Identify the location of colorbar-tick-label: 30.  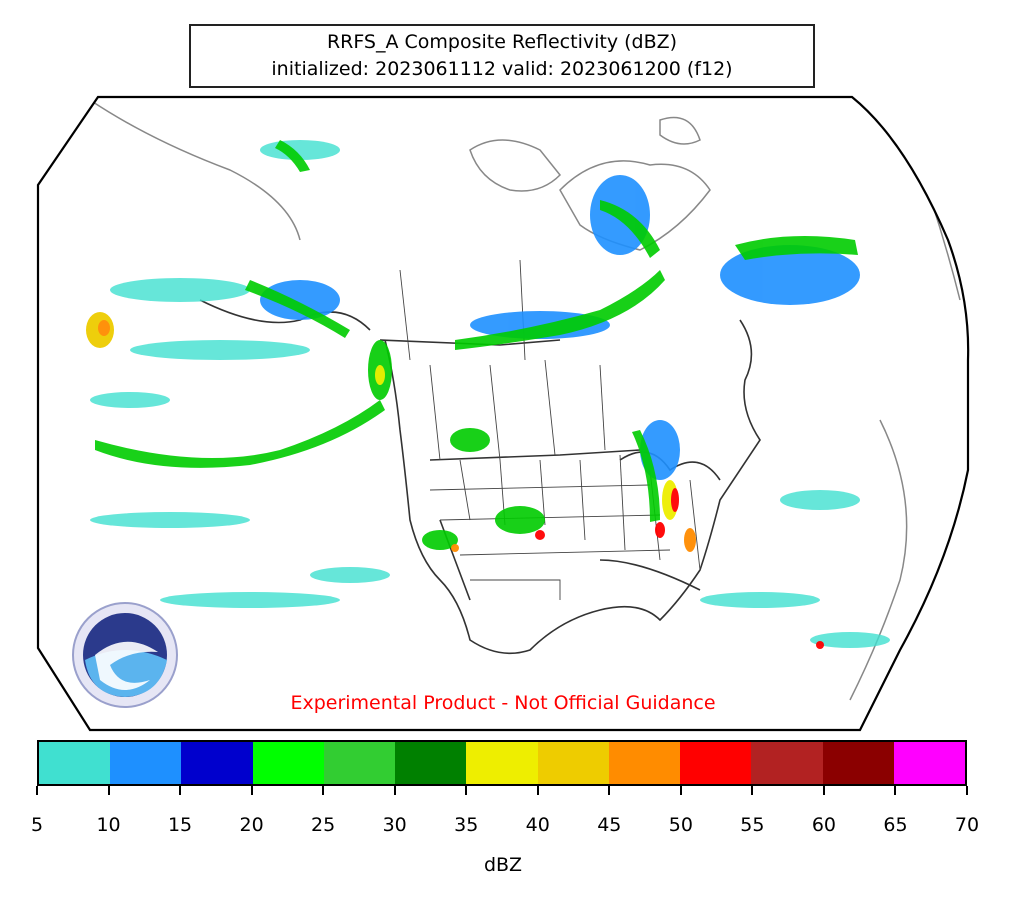
(394, 825).